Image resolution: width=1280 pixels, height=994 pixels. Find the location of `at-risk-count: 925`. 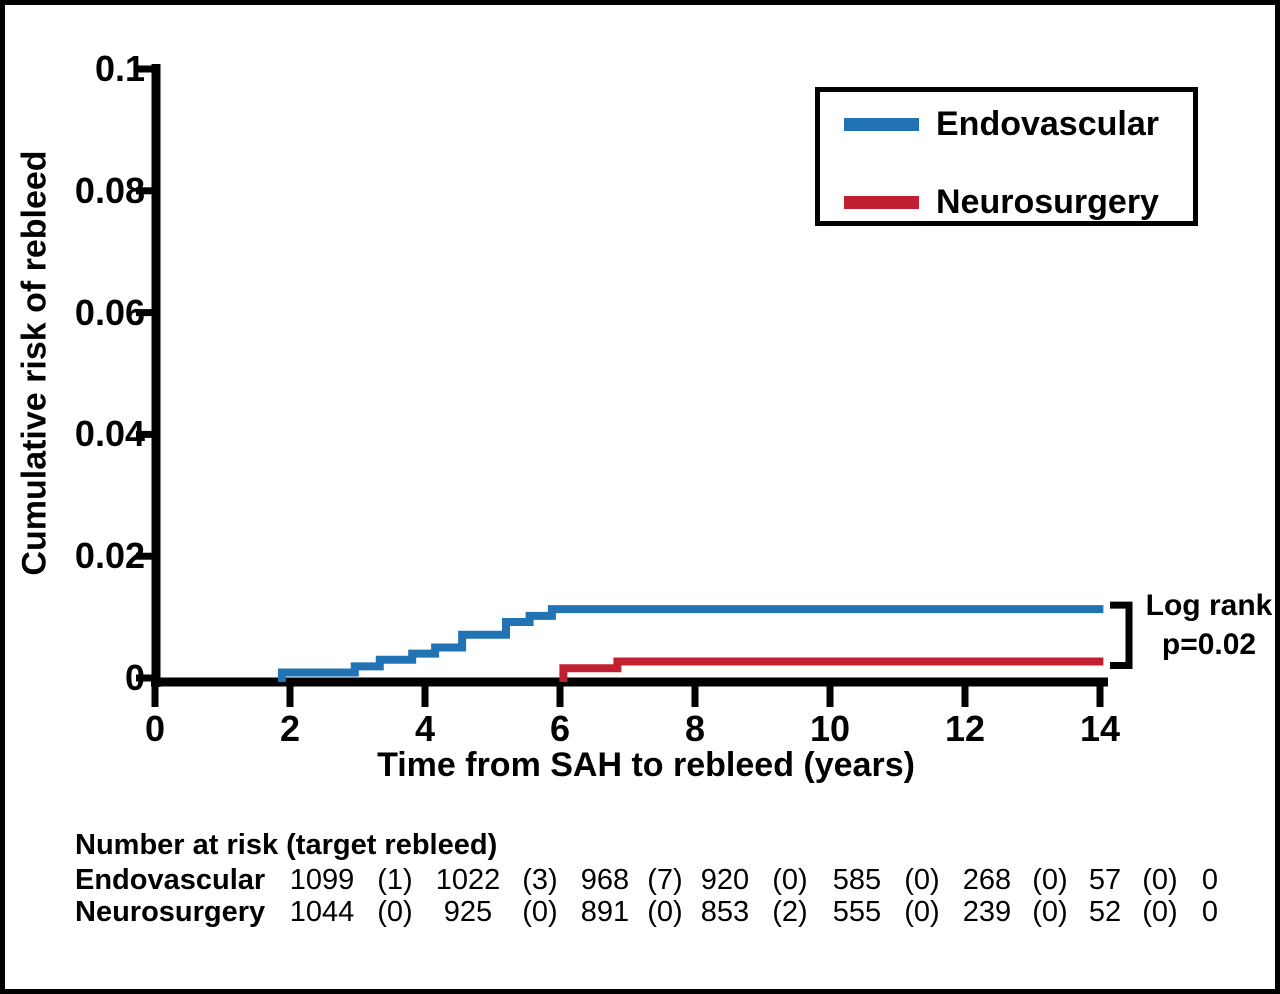

at-risk-count: 925 is located at coordinates (468, 912).